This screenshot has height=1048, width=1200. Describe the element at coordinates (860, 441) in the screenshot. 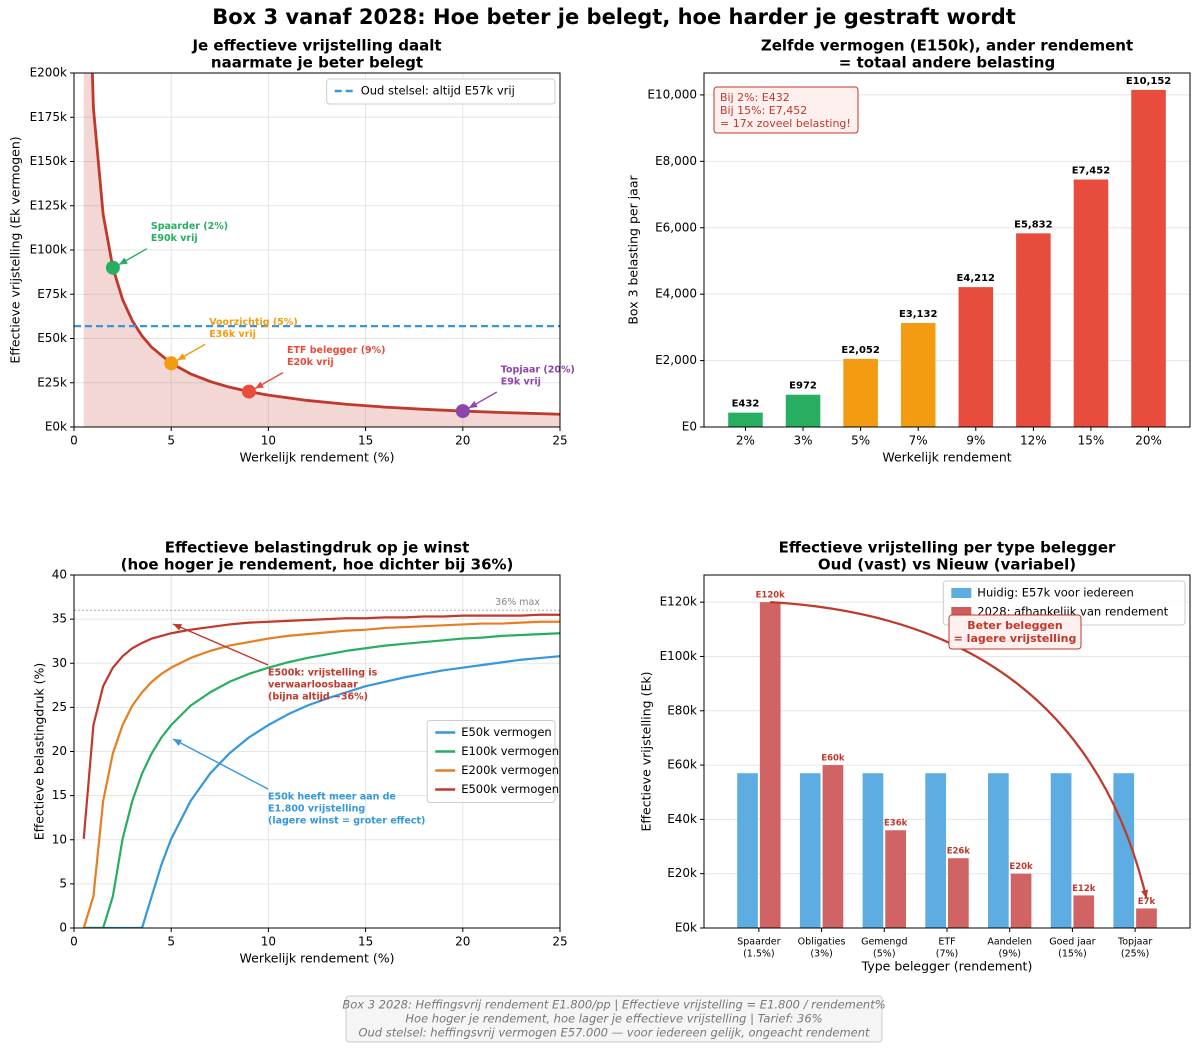

I see `x-tick-label: 5%` at that location.